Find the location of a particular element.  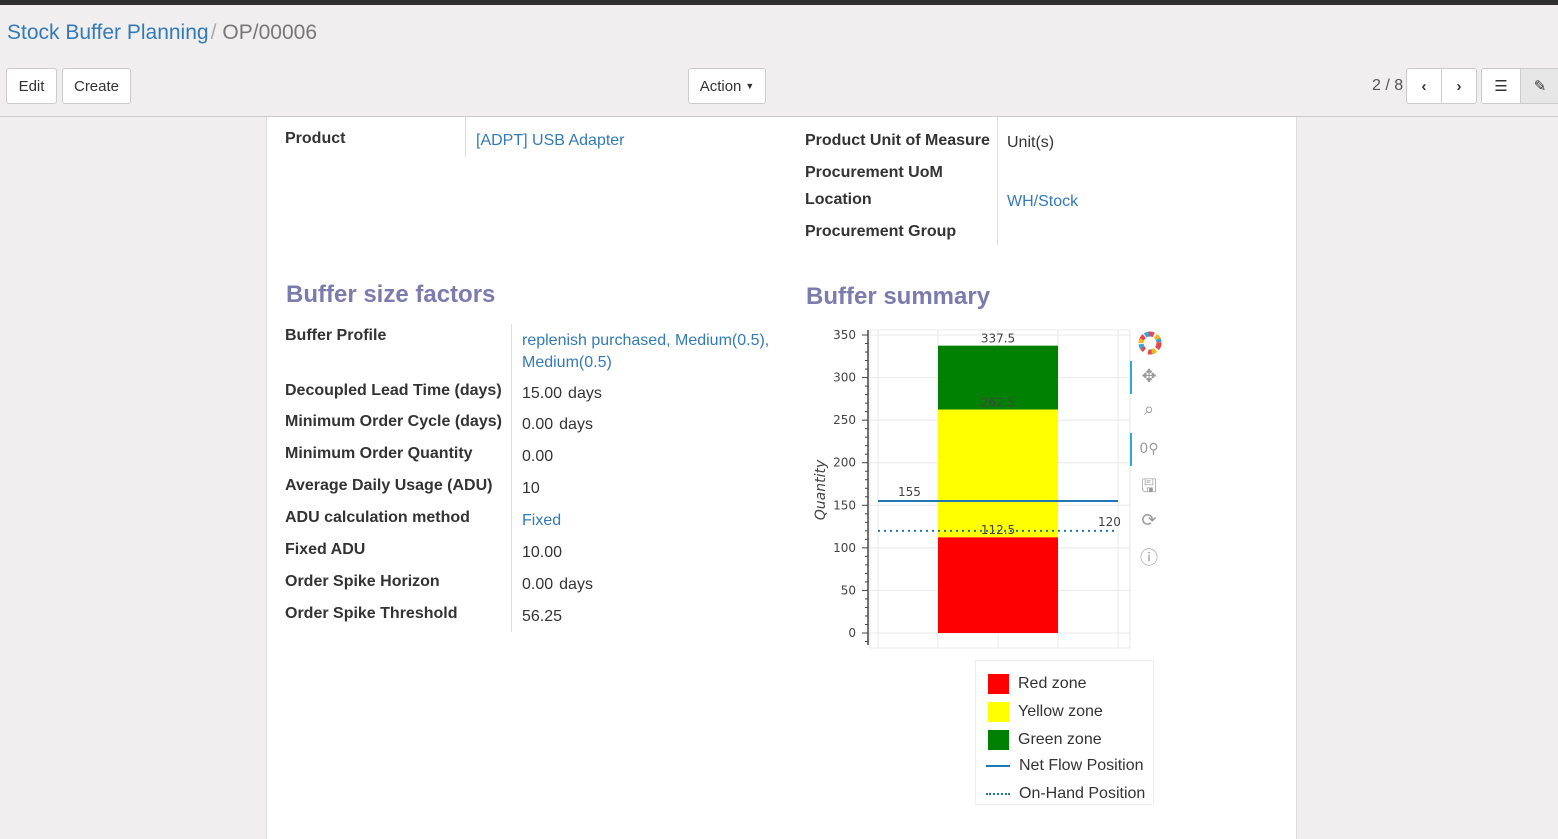

legend-item-net-flow: Net Flow Position is located at coordinates (1065, 766).